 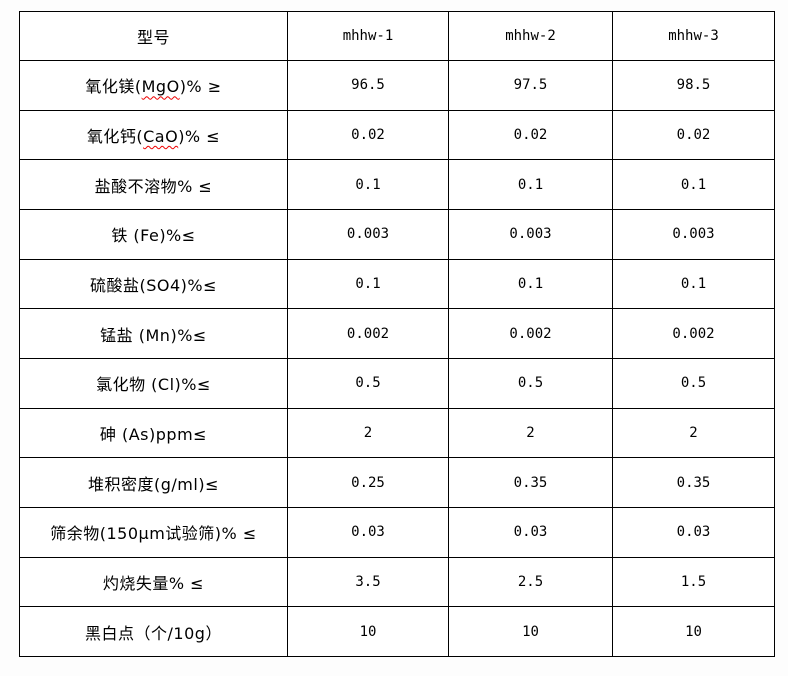 I want to click on spec-label-cell: 硫酸盐(SO4)%≤, so click(x=153, y=284).